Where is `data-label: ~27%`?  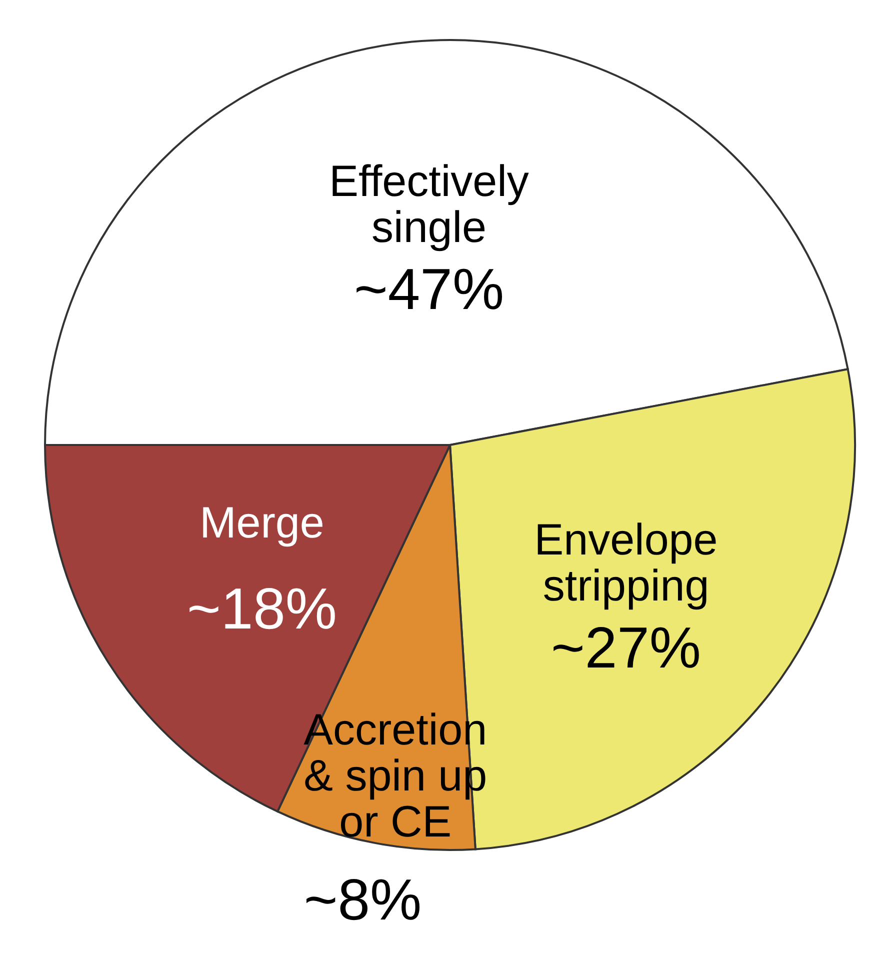
data-label: ~27% is located at coordinates (626, 648).